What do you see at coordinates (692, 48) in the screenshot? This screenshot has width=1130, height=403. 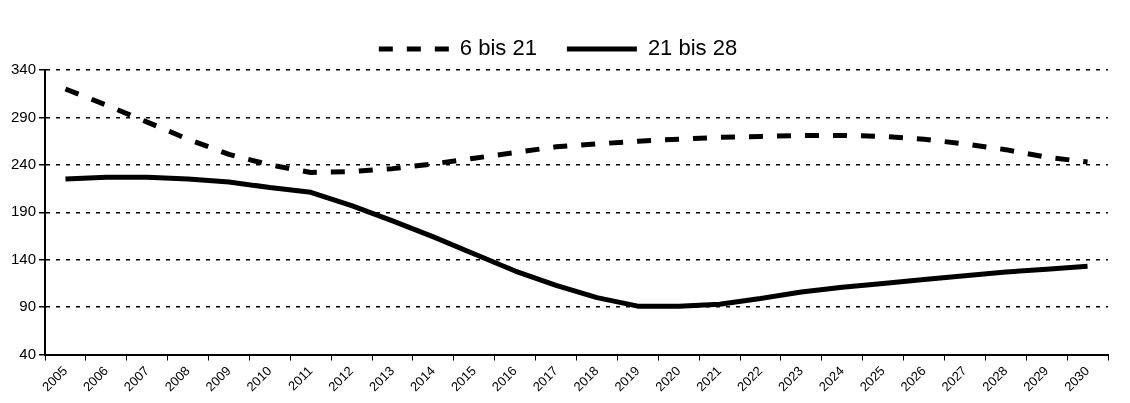 I see `legend-label: 21 bis 28` at bounding box center [692, 48].